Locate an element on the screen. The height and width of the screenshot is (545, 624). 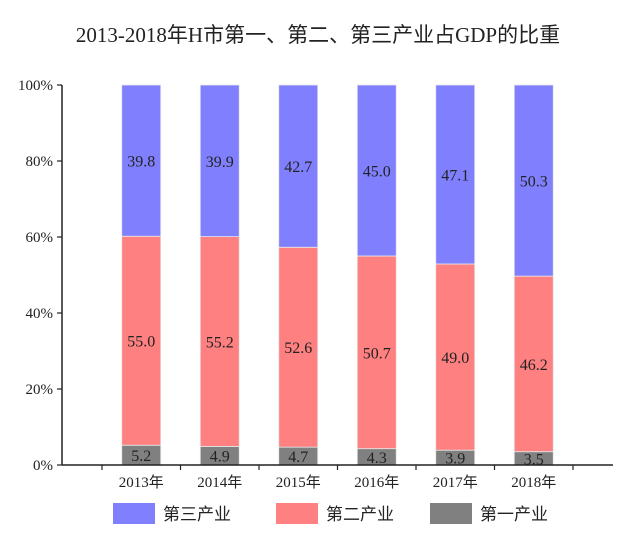
legend-label: 第三产业 is located at coordinates (197, 514).